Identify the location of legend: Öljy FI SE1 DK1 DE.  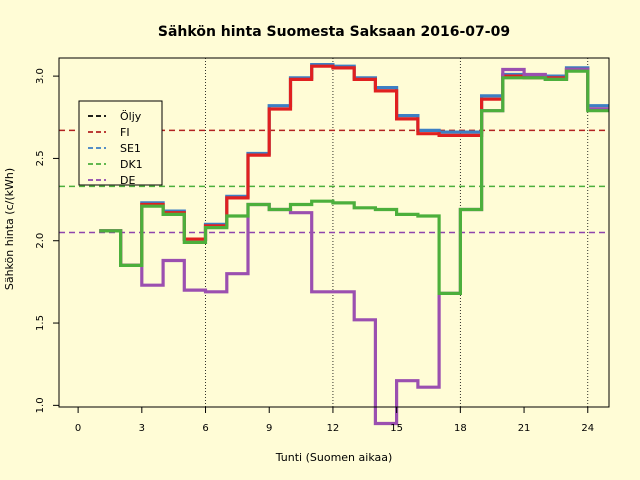
(120, 143).